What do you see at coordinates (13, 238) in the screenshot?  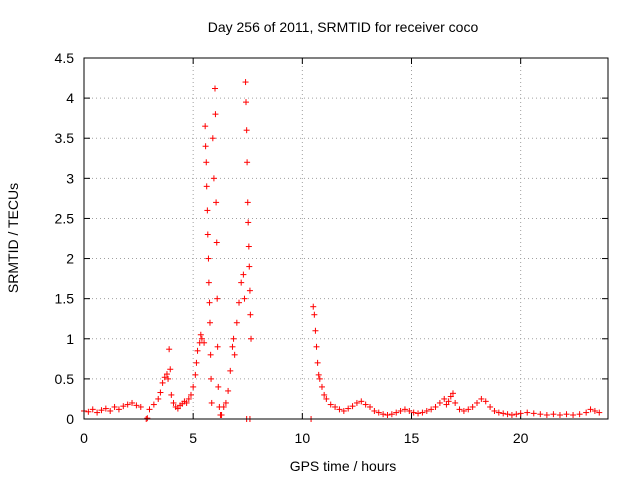 I see `y-axis-label: SRMTID / TECUs` at bounding box center [13, 238].